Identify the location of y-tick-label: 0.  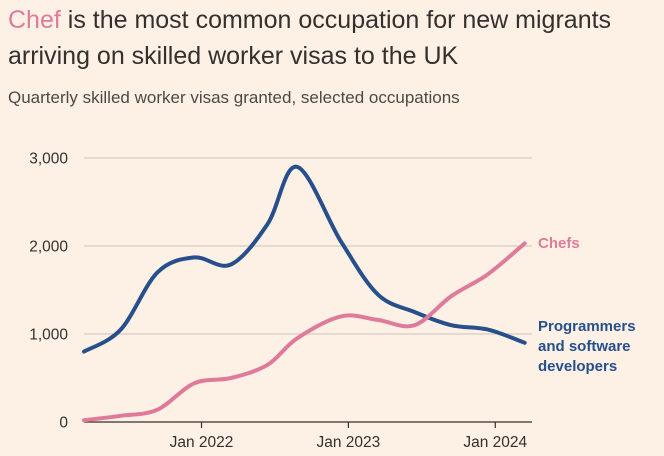
(63, 423).